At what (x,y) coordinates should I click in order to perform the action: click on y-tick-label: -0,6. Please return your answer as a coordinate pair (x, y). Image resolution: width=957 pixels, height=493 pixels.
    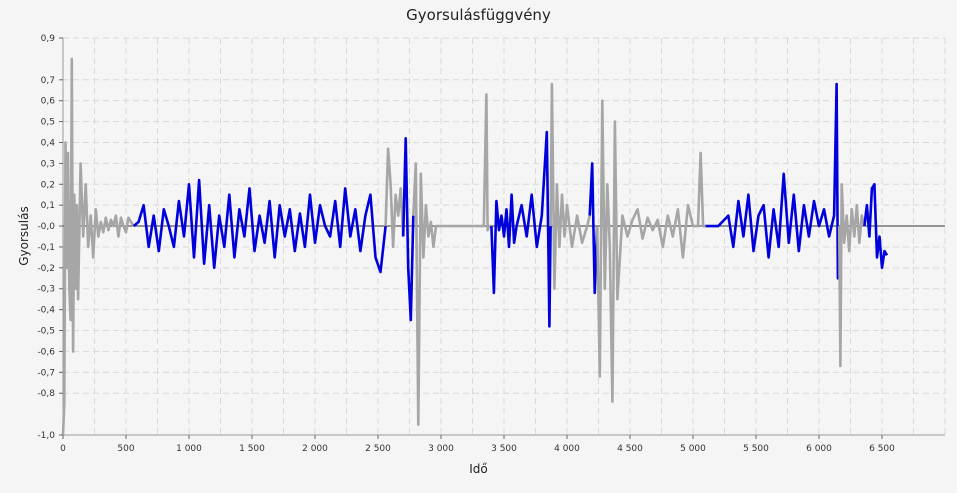
    Looking at the image, I should click on (46, 352).